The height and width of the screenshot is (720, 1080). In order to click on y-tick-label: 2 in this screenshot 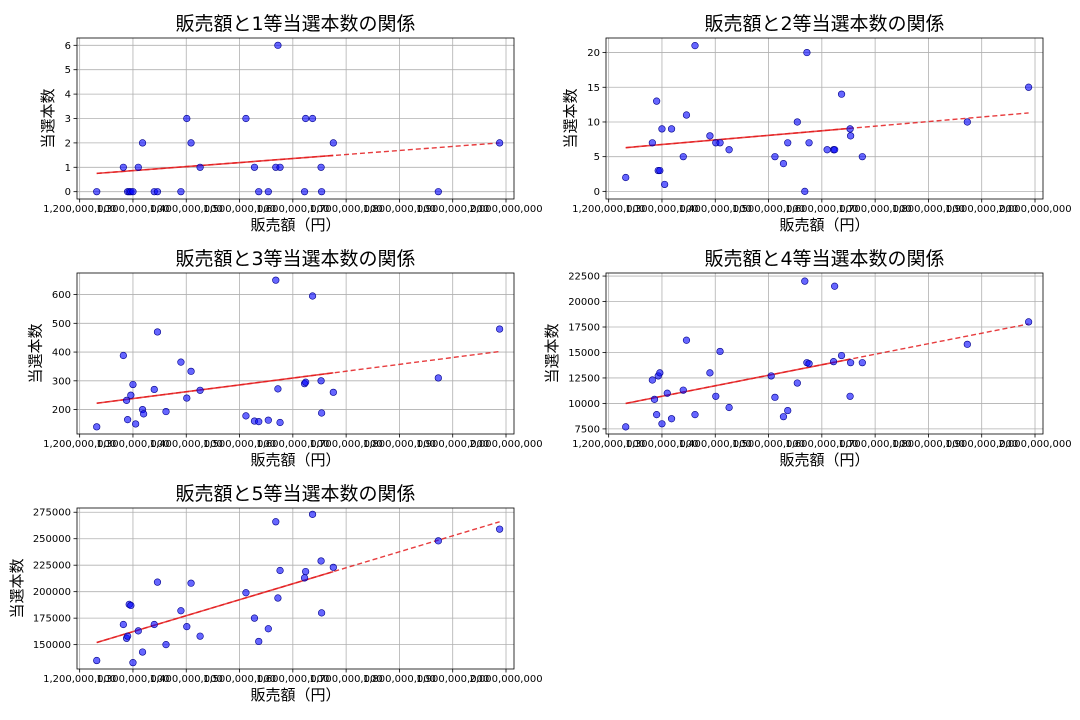, I will do `click(68, 143)`.